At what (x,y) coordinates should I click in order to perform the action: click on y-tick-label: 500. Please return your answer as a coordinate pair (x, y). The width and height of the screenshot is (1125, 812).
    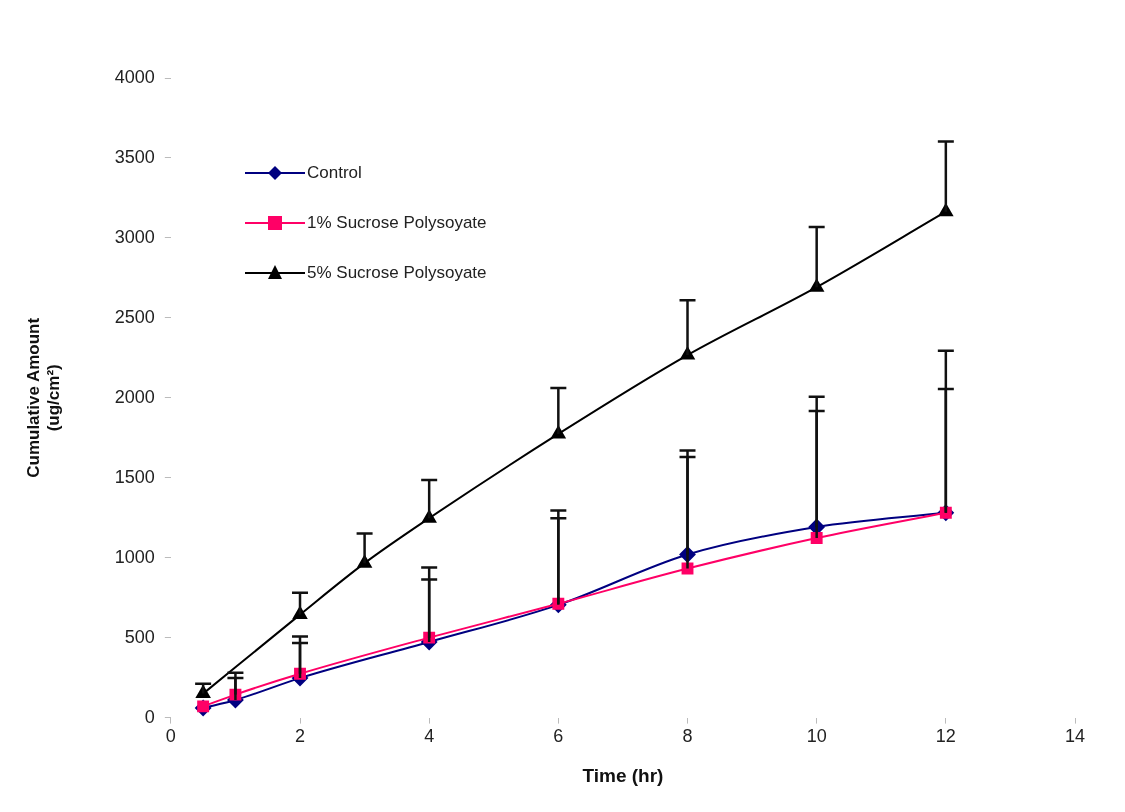
    Looking at the image, I should click on (139, 636).